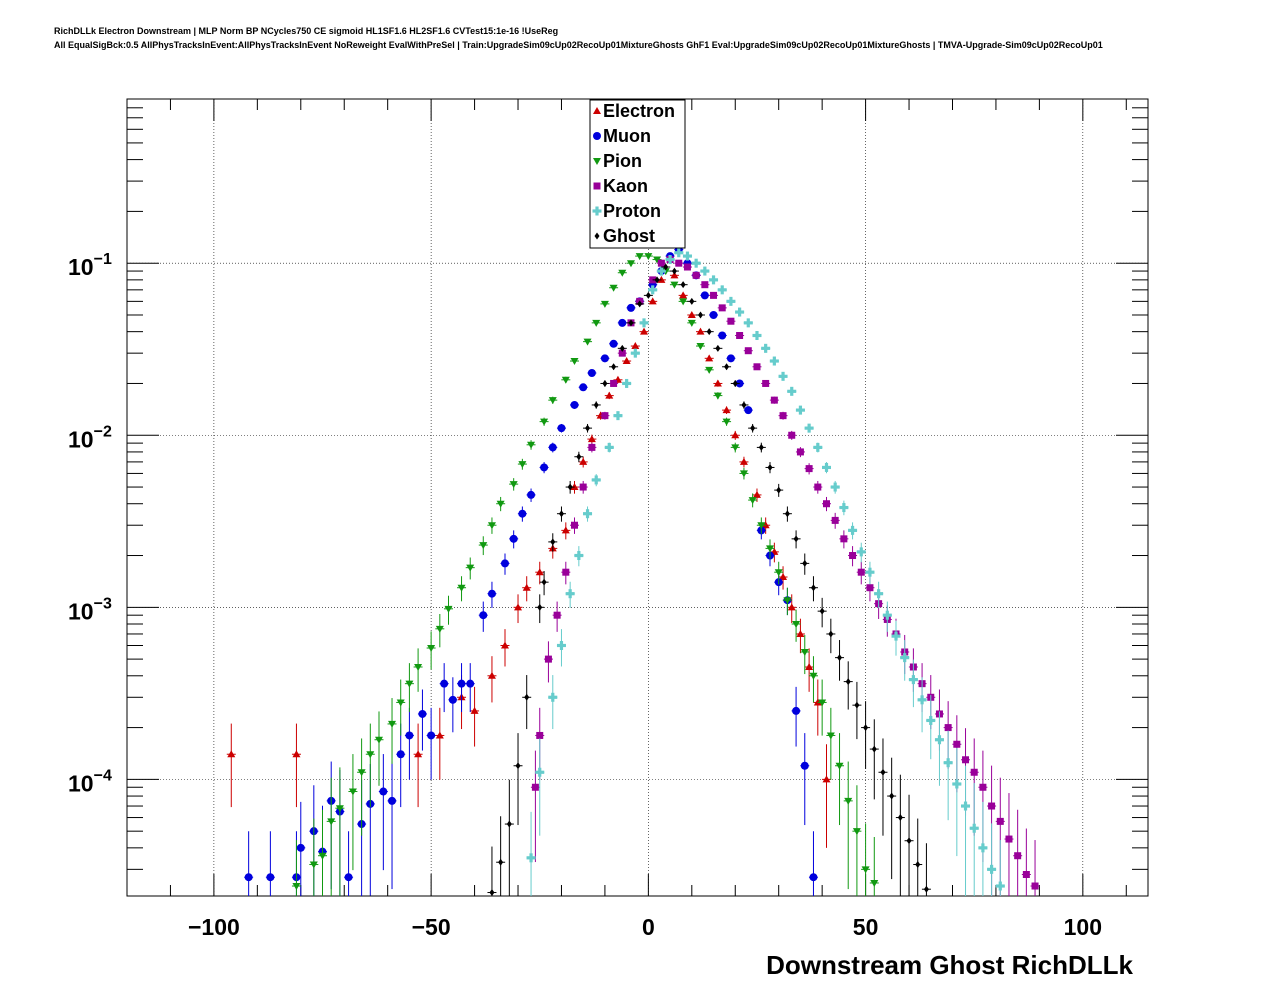 The height and width of the screenshot is (996, 1276). I want to click on legend-item-pion: Pion, so click(617, 161).